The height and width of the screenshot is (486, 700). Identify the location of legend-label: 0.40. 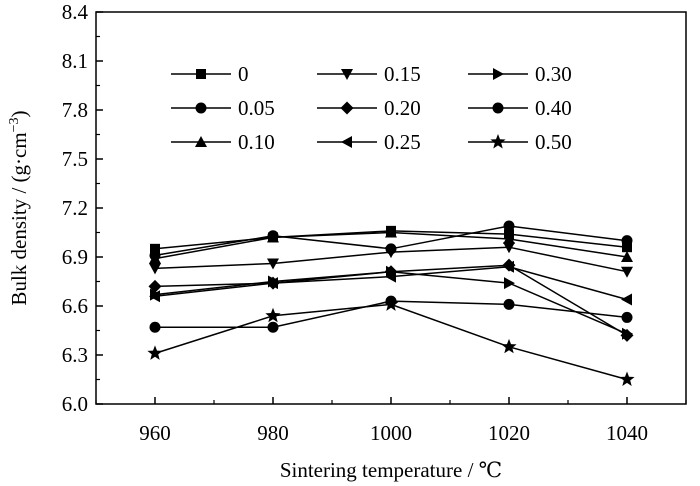
(553, 108).